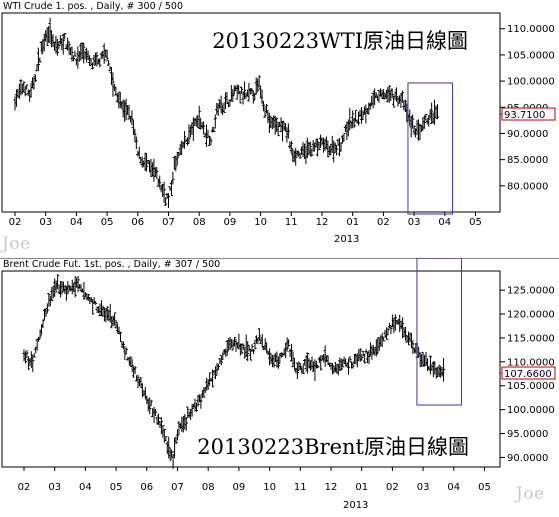 The height and width of the screenshot is (517, 559). Describe the element at coordinates (527, 458) in the screenshot. I see `brent-y-tick-label: 90.0000` at that location.